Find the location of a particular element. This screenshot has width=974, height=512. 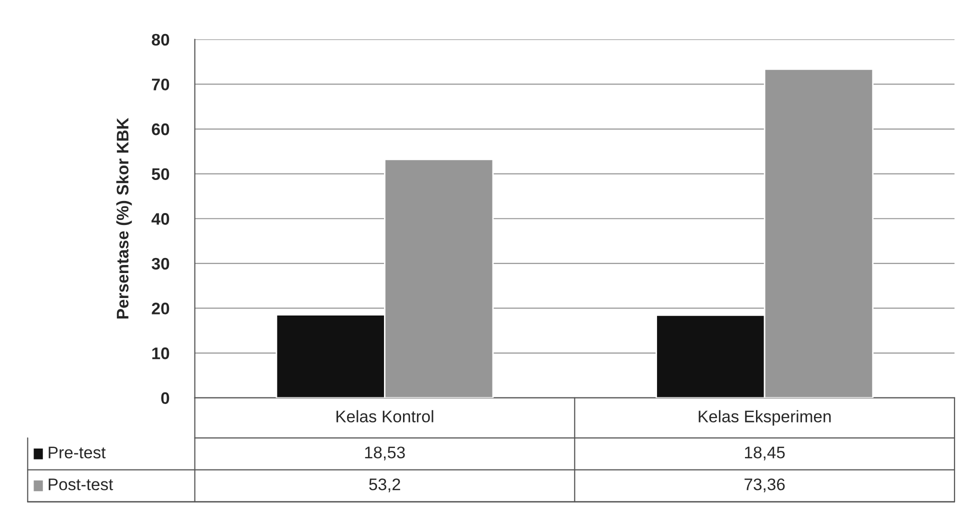

data-label: 18,53 is located at coordinates (385, 453).